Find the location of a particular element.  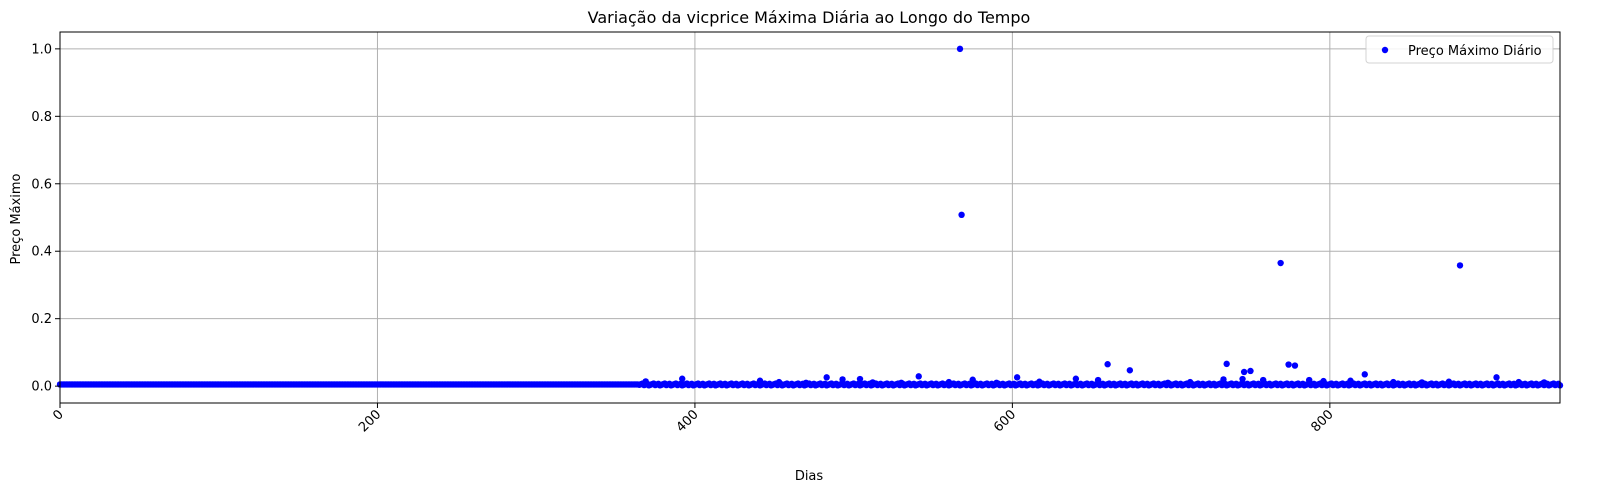

y-tick-label: 1.0 is located at coordinates (41, 49).